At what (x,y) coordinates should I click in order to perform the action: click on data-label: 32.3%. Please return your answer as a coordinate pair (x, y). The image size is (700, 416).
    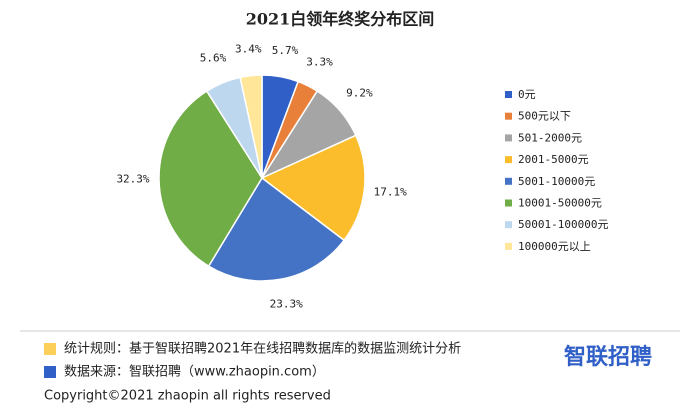
    Looking at the image, I should click on (132, 178).